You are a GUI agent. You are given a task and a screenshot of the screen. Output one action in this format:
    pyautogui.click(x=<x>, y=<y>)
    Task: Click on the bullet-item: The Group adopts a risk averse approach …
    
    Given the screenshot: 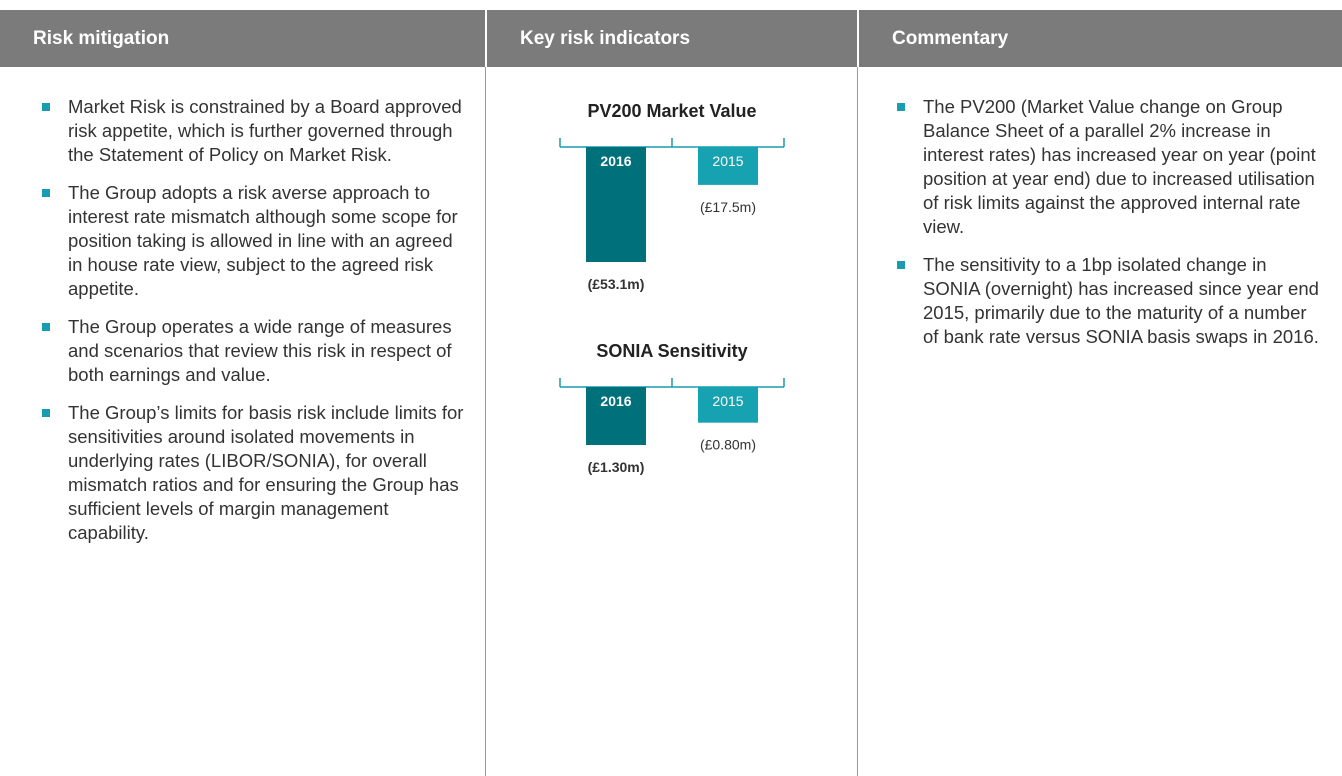 What is the action you would take?
    pyautogui.click(x=257, y=241)
    